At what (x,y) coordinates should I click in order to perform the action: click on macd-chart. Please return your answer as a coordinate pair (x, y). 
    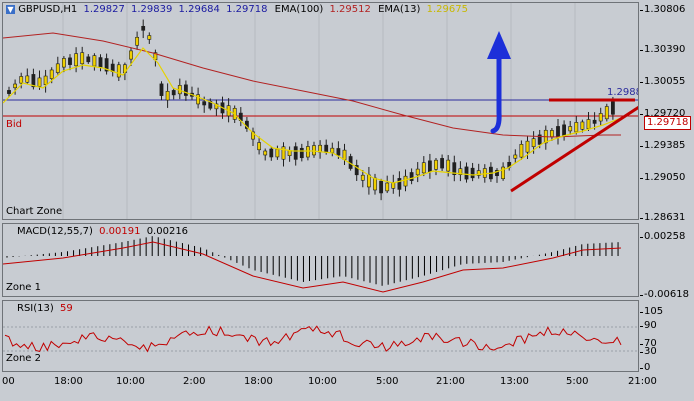
    Looking at the image, I should click on (312, 264).